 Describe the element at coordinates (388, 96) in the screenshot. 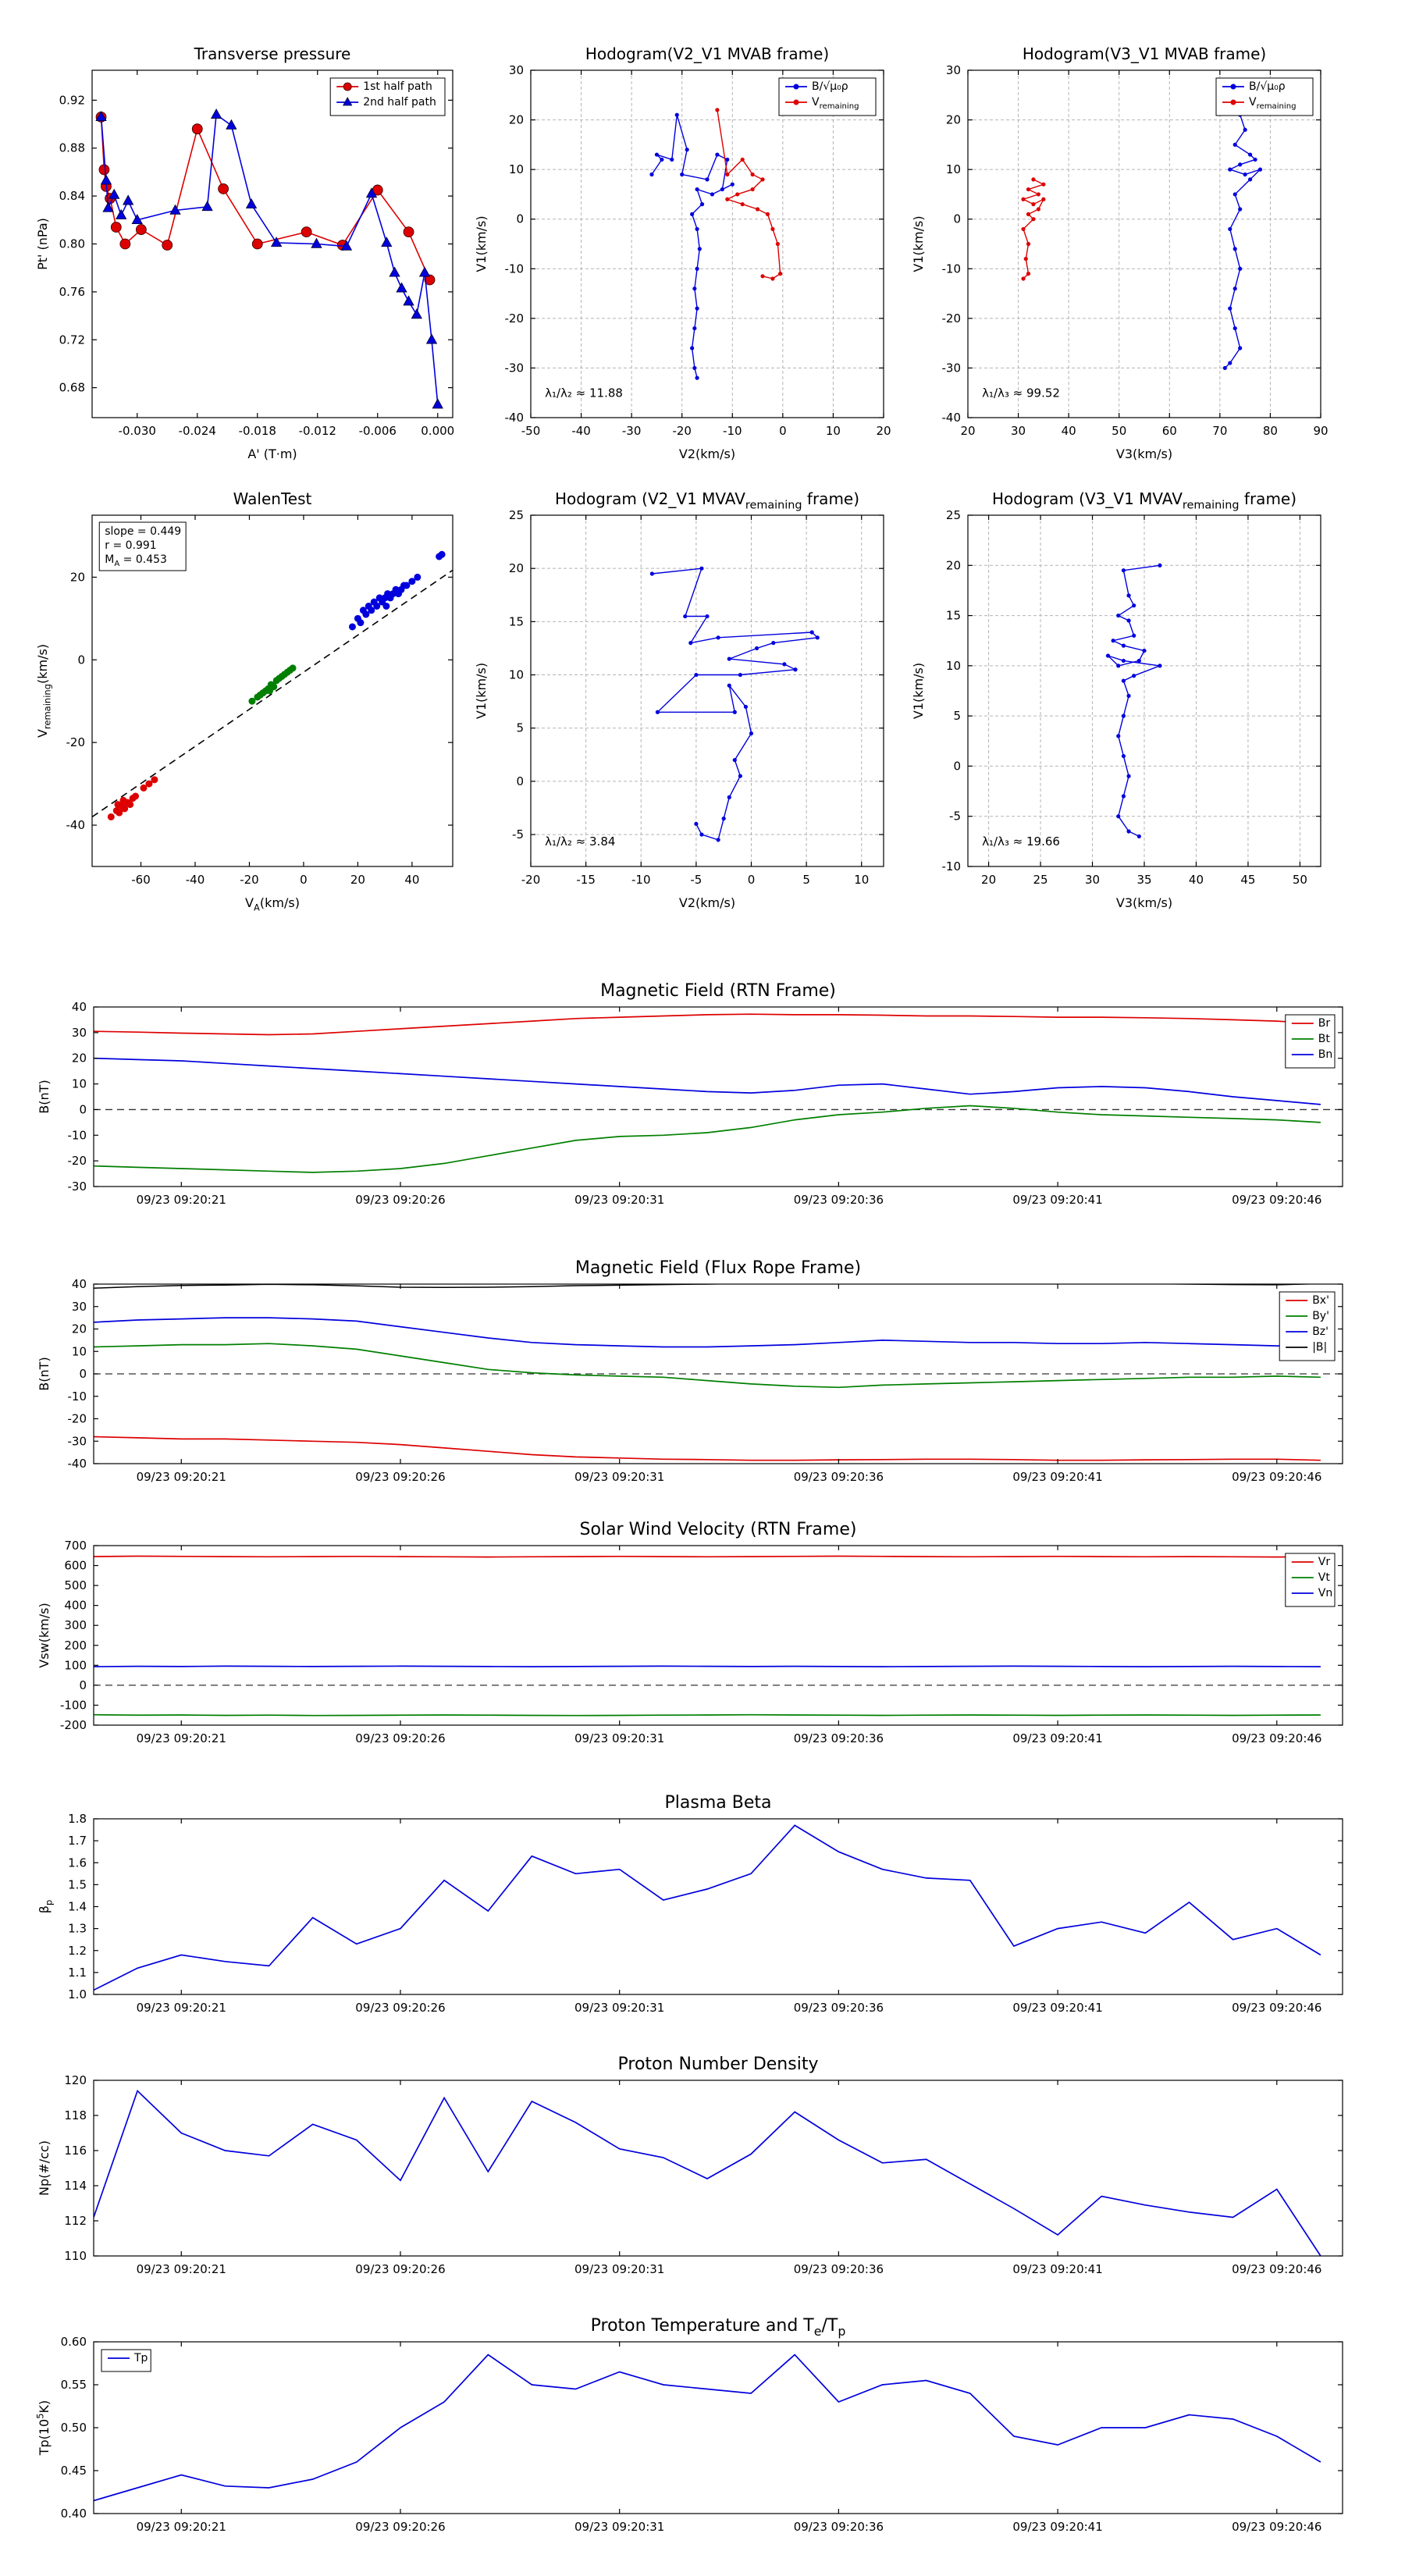

I see `legend: 1st half path 2nd half path` at that location.